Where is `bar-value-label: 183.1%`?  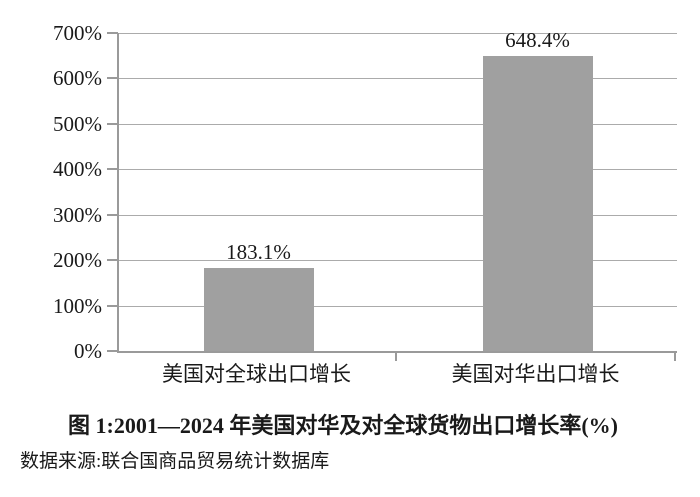 bar-value-label: 183.1% is located at coordinates (258, 251).